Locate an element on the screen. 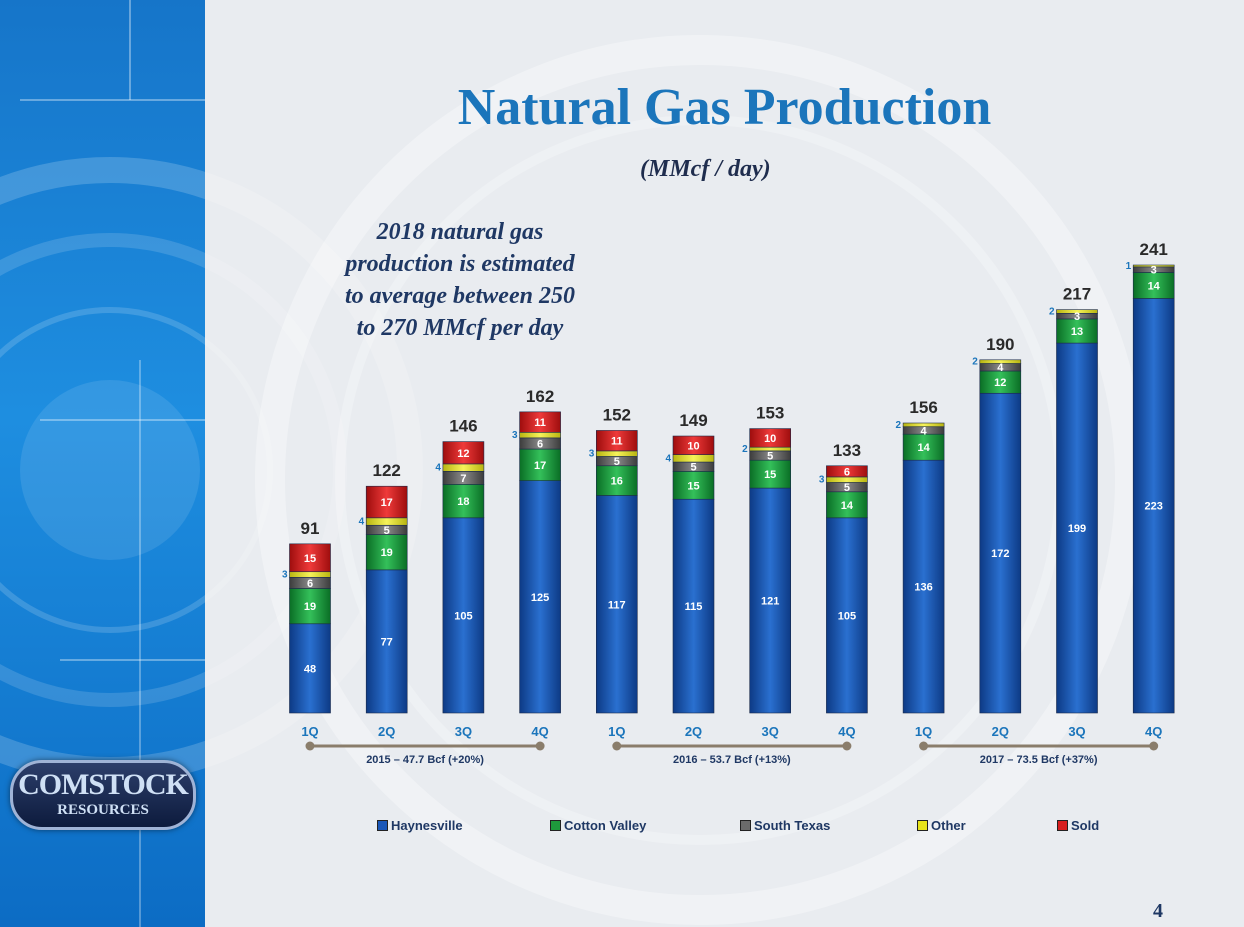 Image resolution: width=1244 pixels, height=927 pixels. bar-total-label: 241 is located at coordinates (1154, 249).